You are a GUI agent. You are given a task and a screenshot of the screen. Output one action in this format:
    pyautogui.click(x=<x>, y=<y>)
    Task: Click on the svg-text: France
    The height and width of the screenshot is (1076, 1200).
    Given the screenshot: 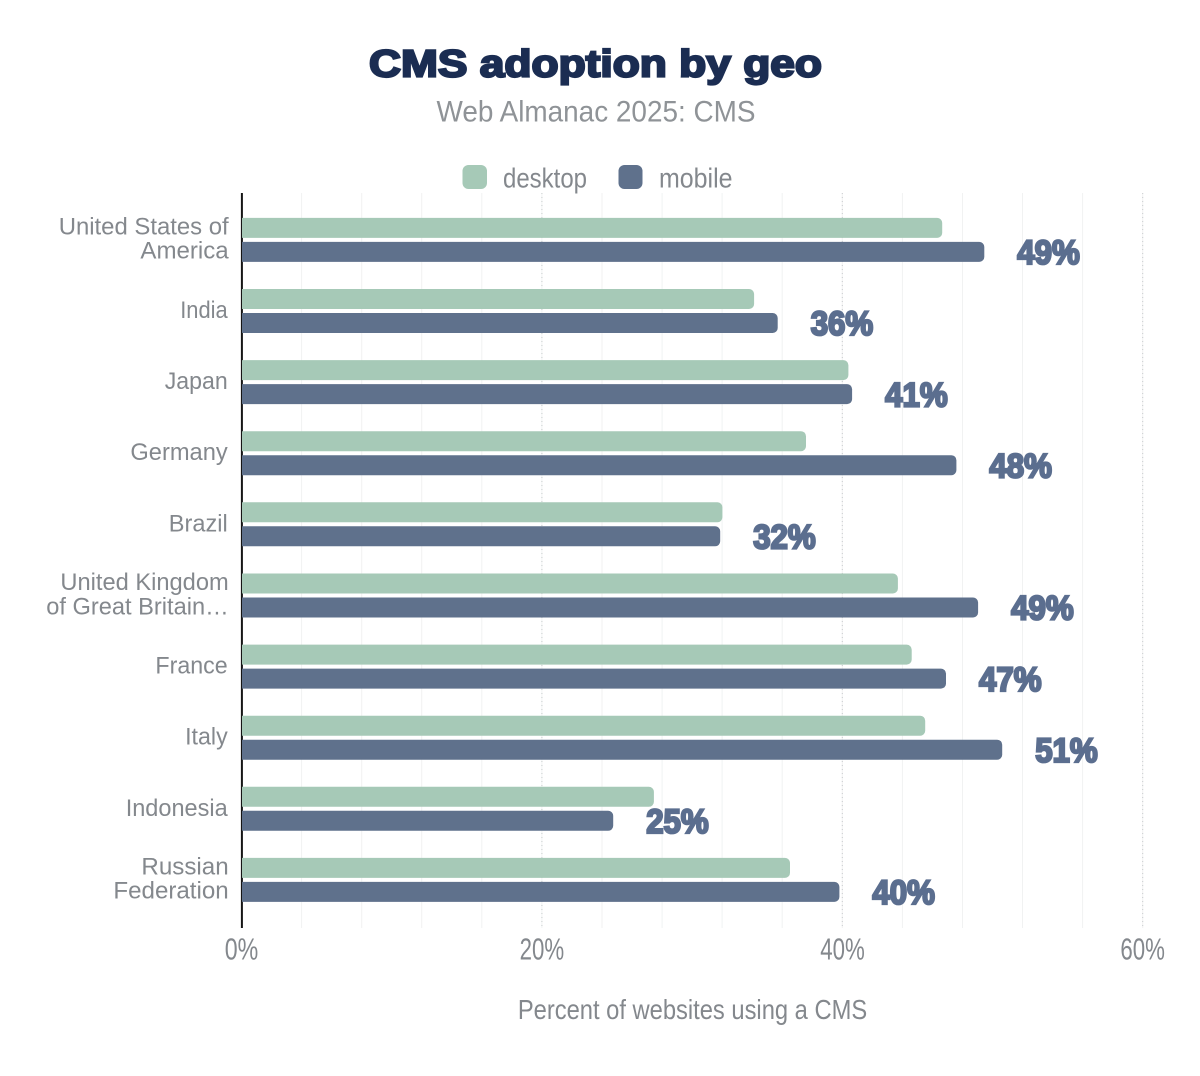 What is the action you would take?
    pyautogui.click(x=191, y=666)
    